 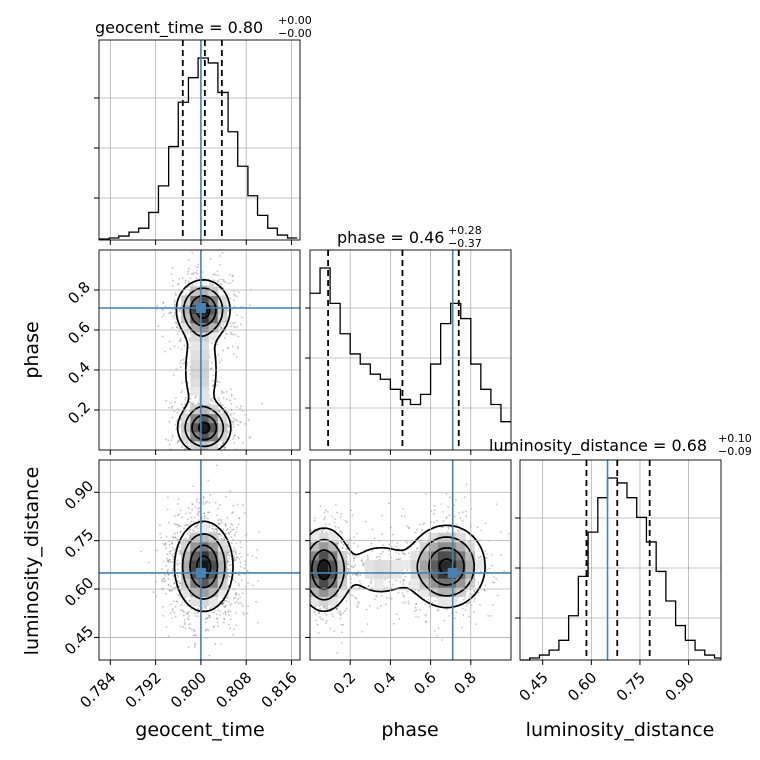 What do you see at coordinates (390, 237) in the screenshot?
I see `title-phase-text: phase = 0.46` at bounding box center [390, 237].